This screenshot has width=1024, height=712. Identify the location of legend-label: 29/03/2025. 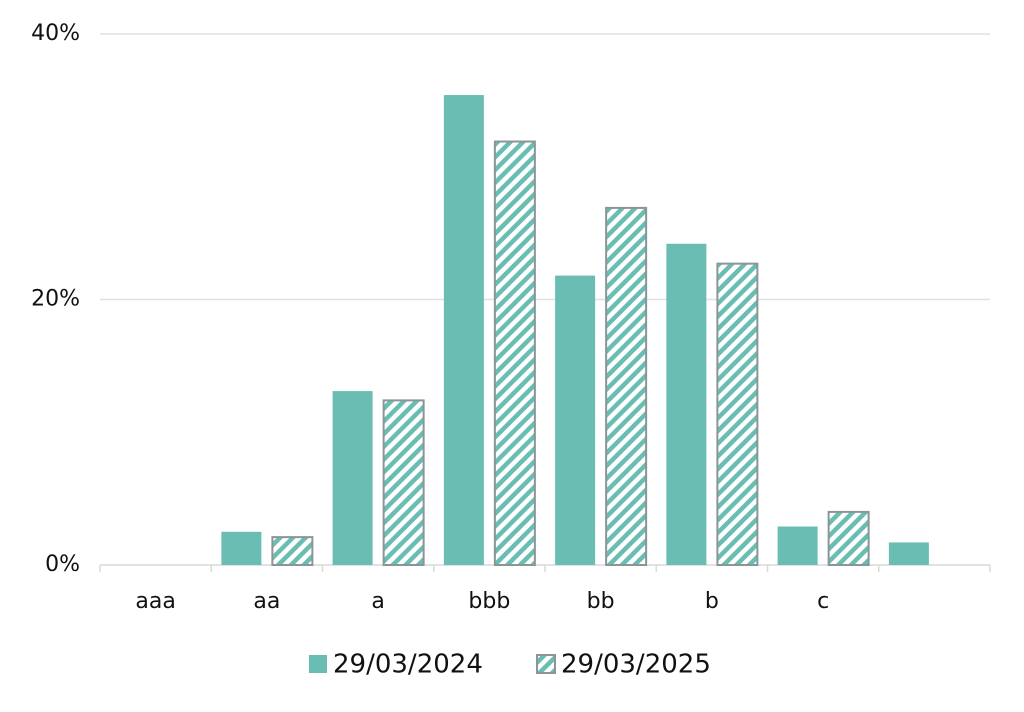
(636, 665).